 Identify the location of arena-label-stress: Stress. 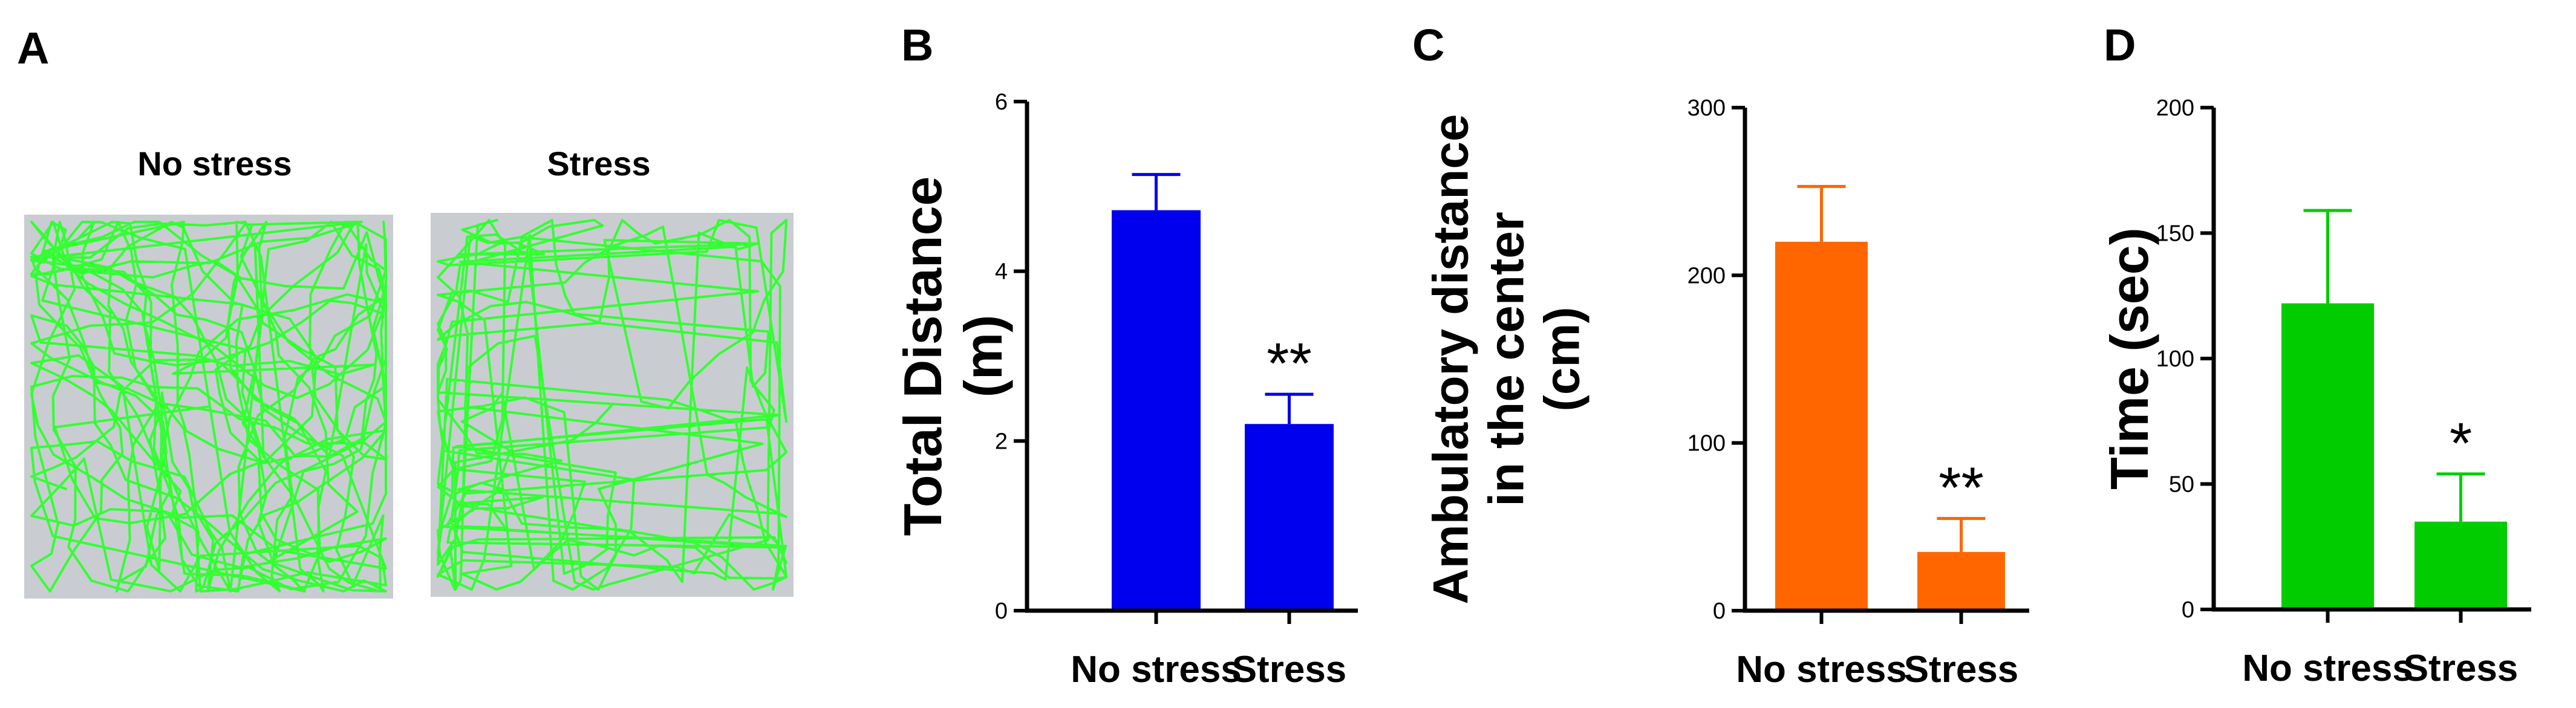
(598, 164).